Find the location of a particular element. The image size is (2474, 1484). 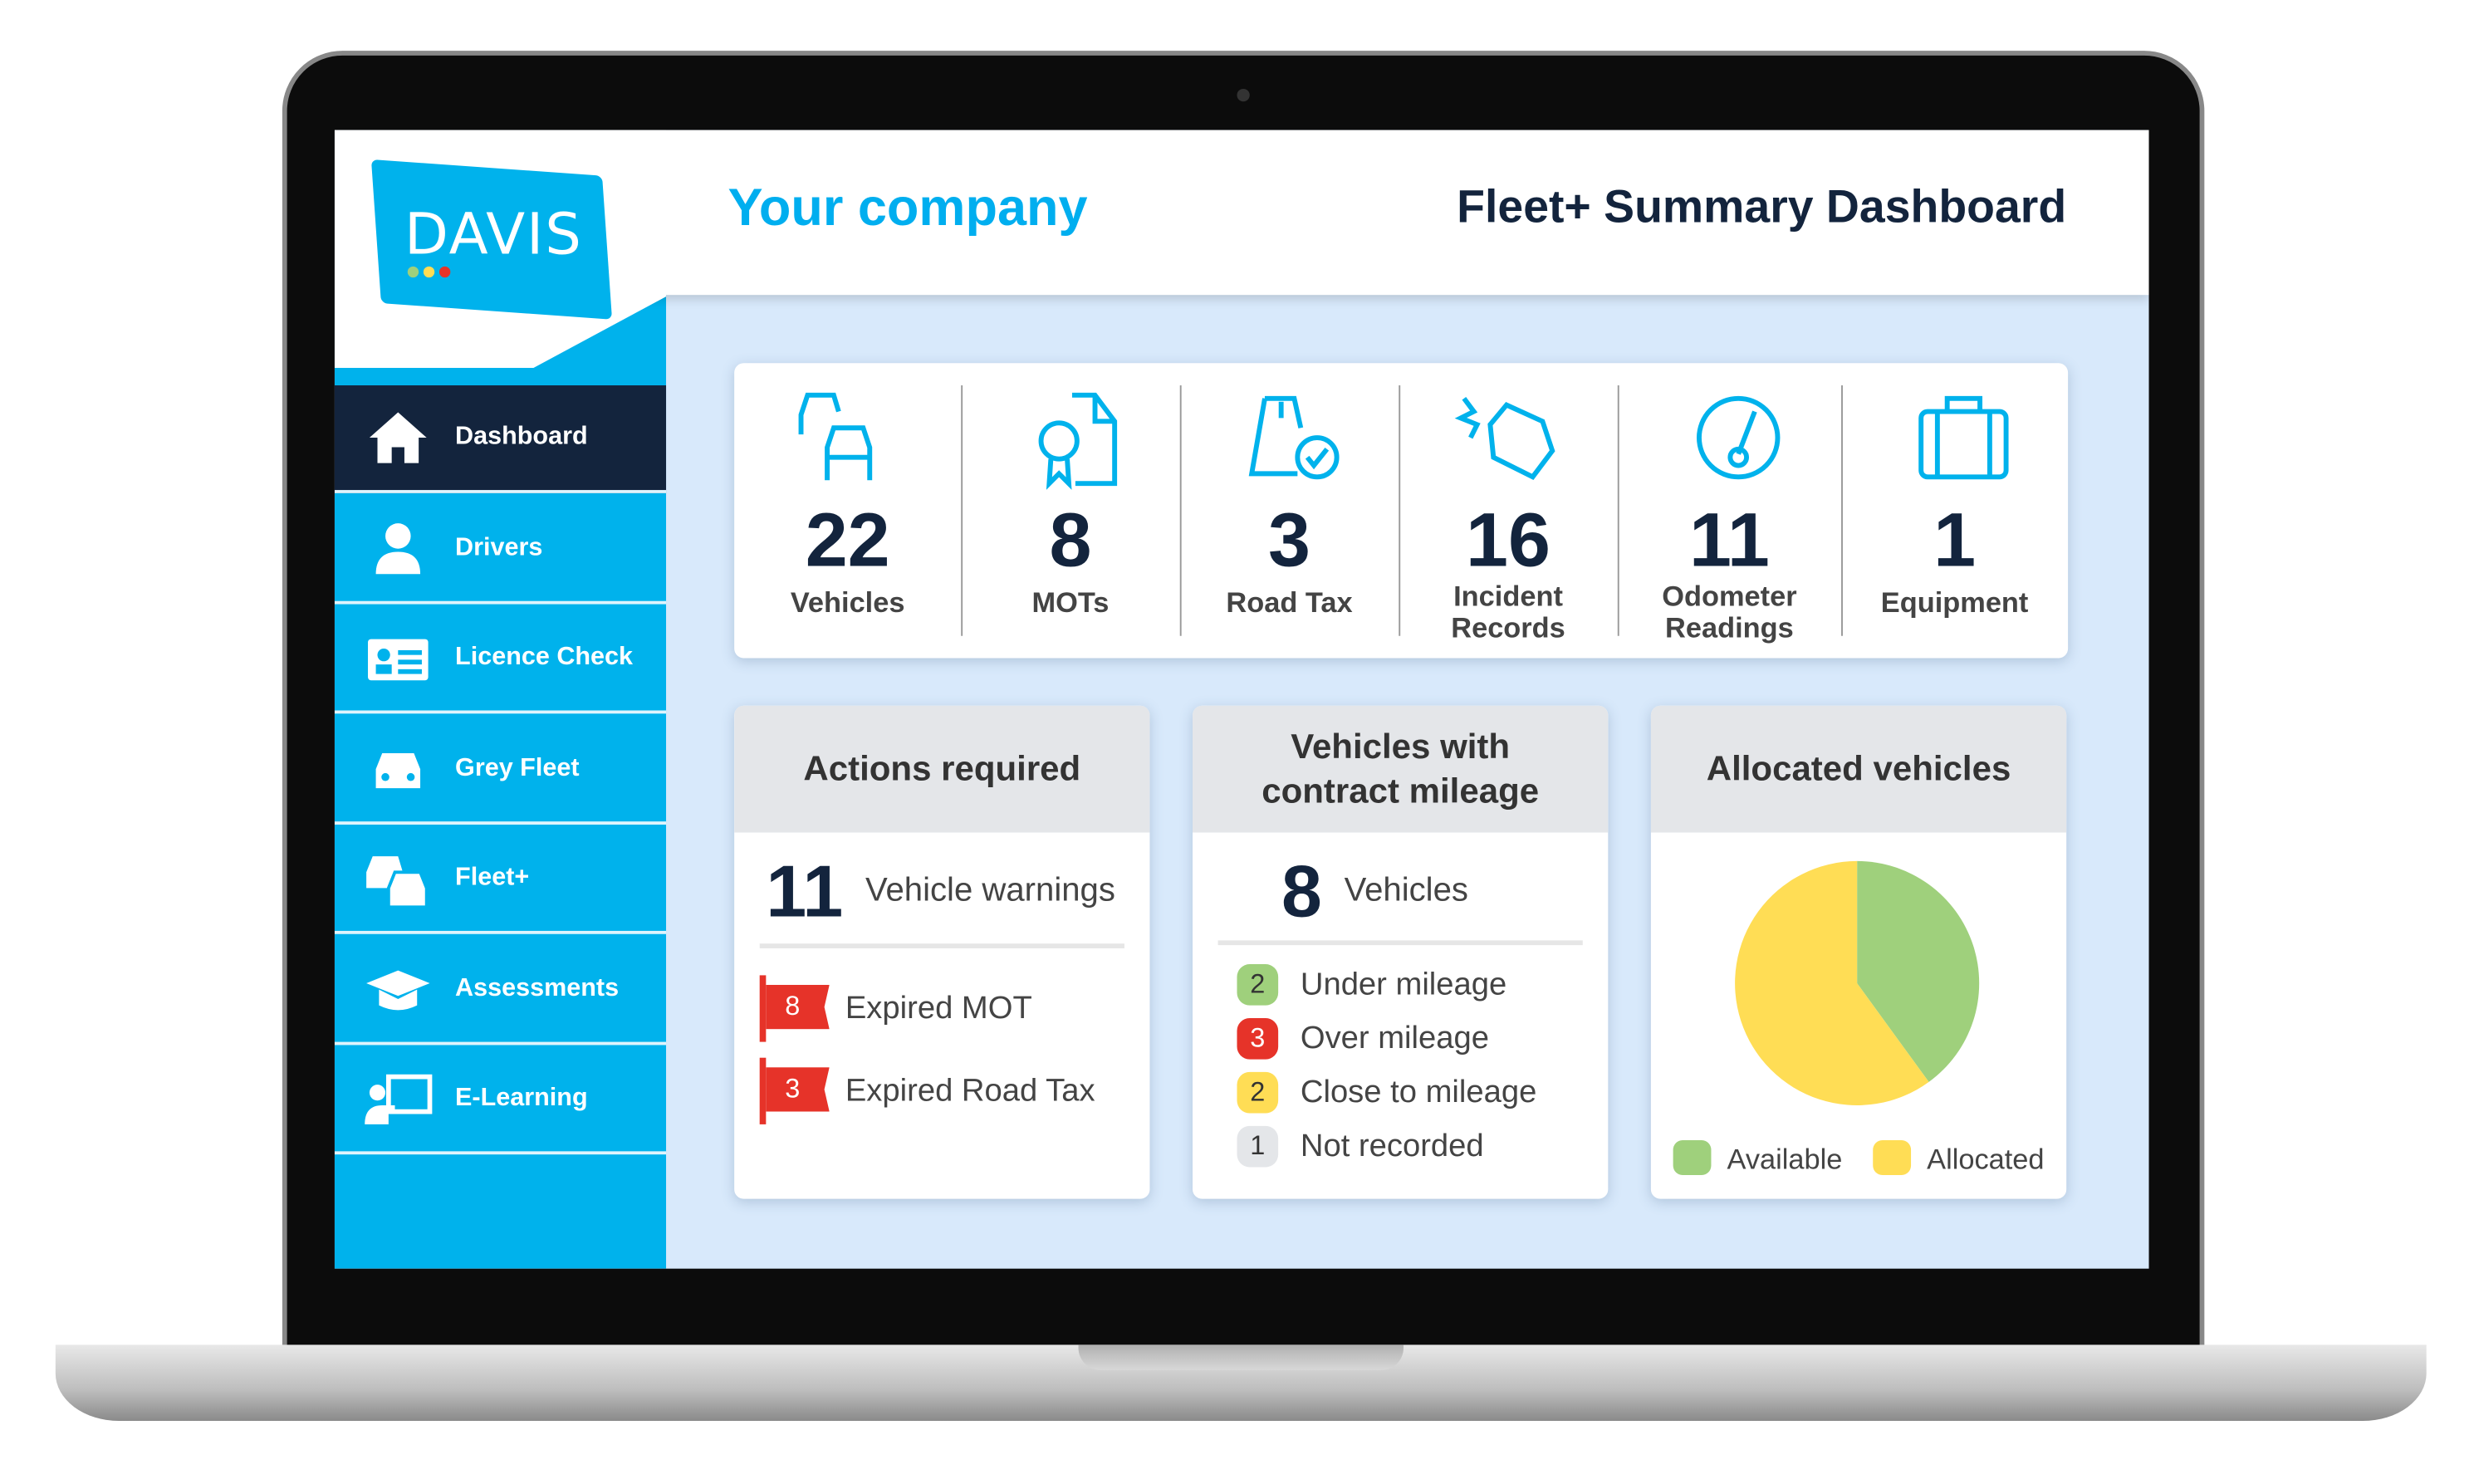

sidebar-item-drivers: Drivers is located at coordinates (500, 550).